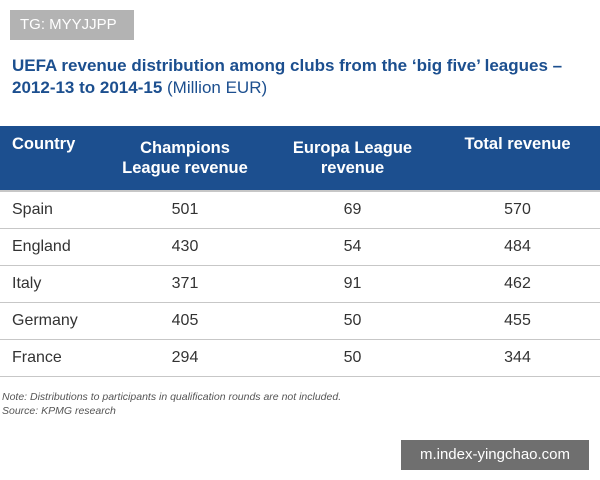 The image size is (600, 480). I want to click on cell-champions-league: 501, so click(185, 209).